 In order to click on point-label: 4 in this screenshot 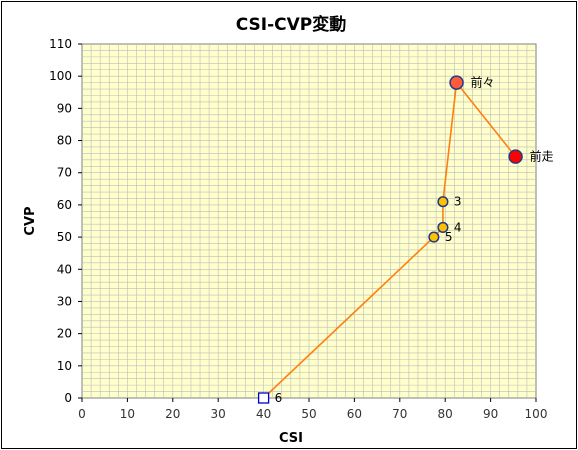, I will do `click(458, 227)`.